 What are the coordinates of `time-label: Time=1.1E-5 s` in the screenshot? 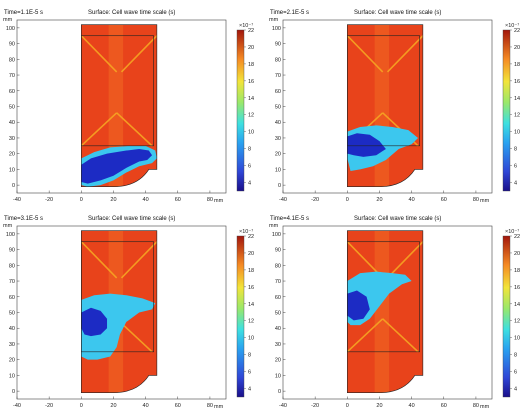 It's located at (23, 13).